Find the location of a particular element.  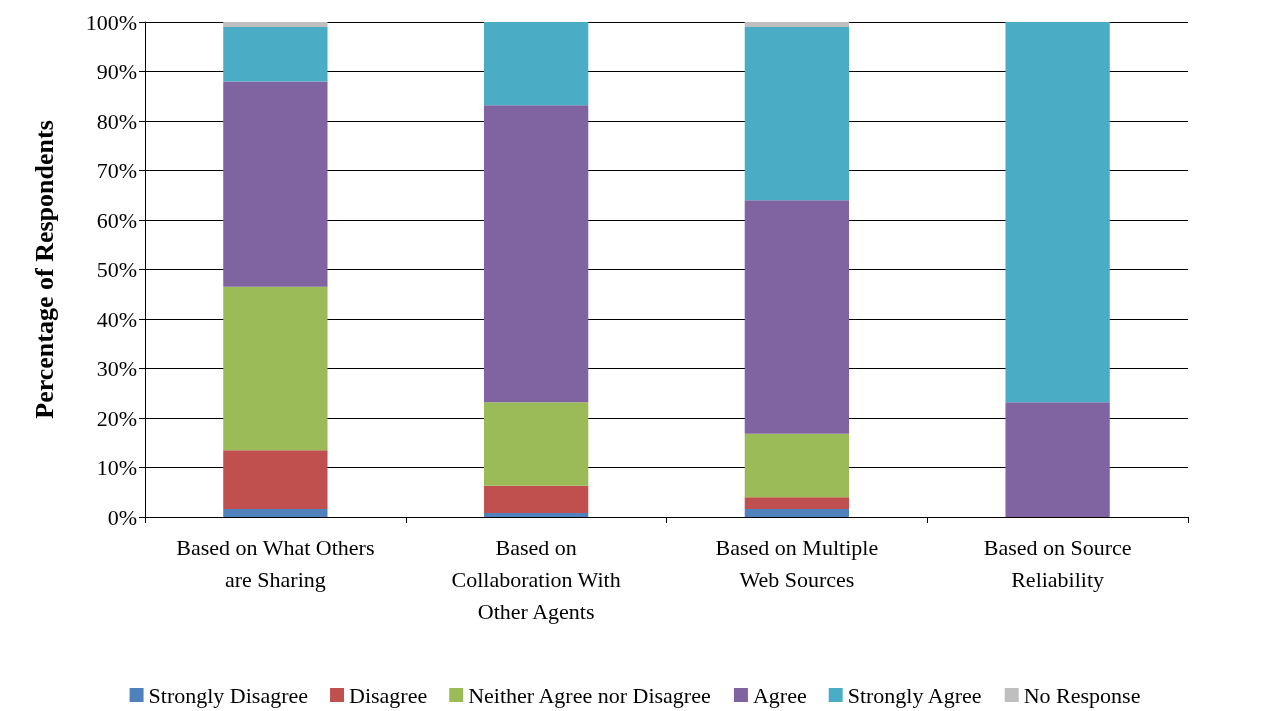

x-tick-label: Based on Source Reliability is located at coordinates (1057, 563).